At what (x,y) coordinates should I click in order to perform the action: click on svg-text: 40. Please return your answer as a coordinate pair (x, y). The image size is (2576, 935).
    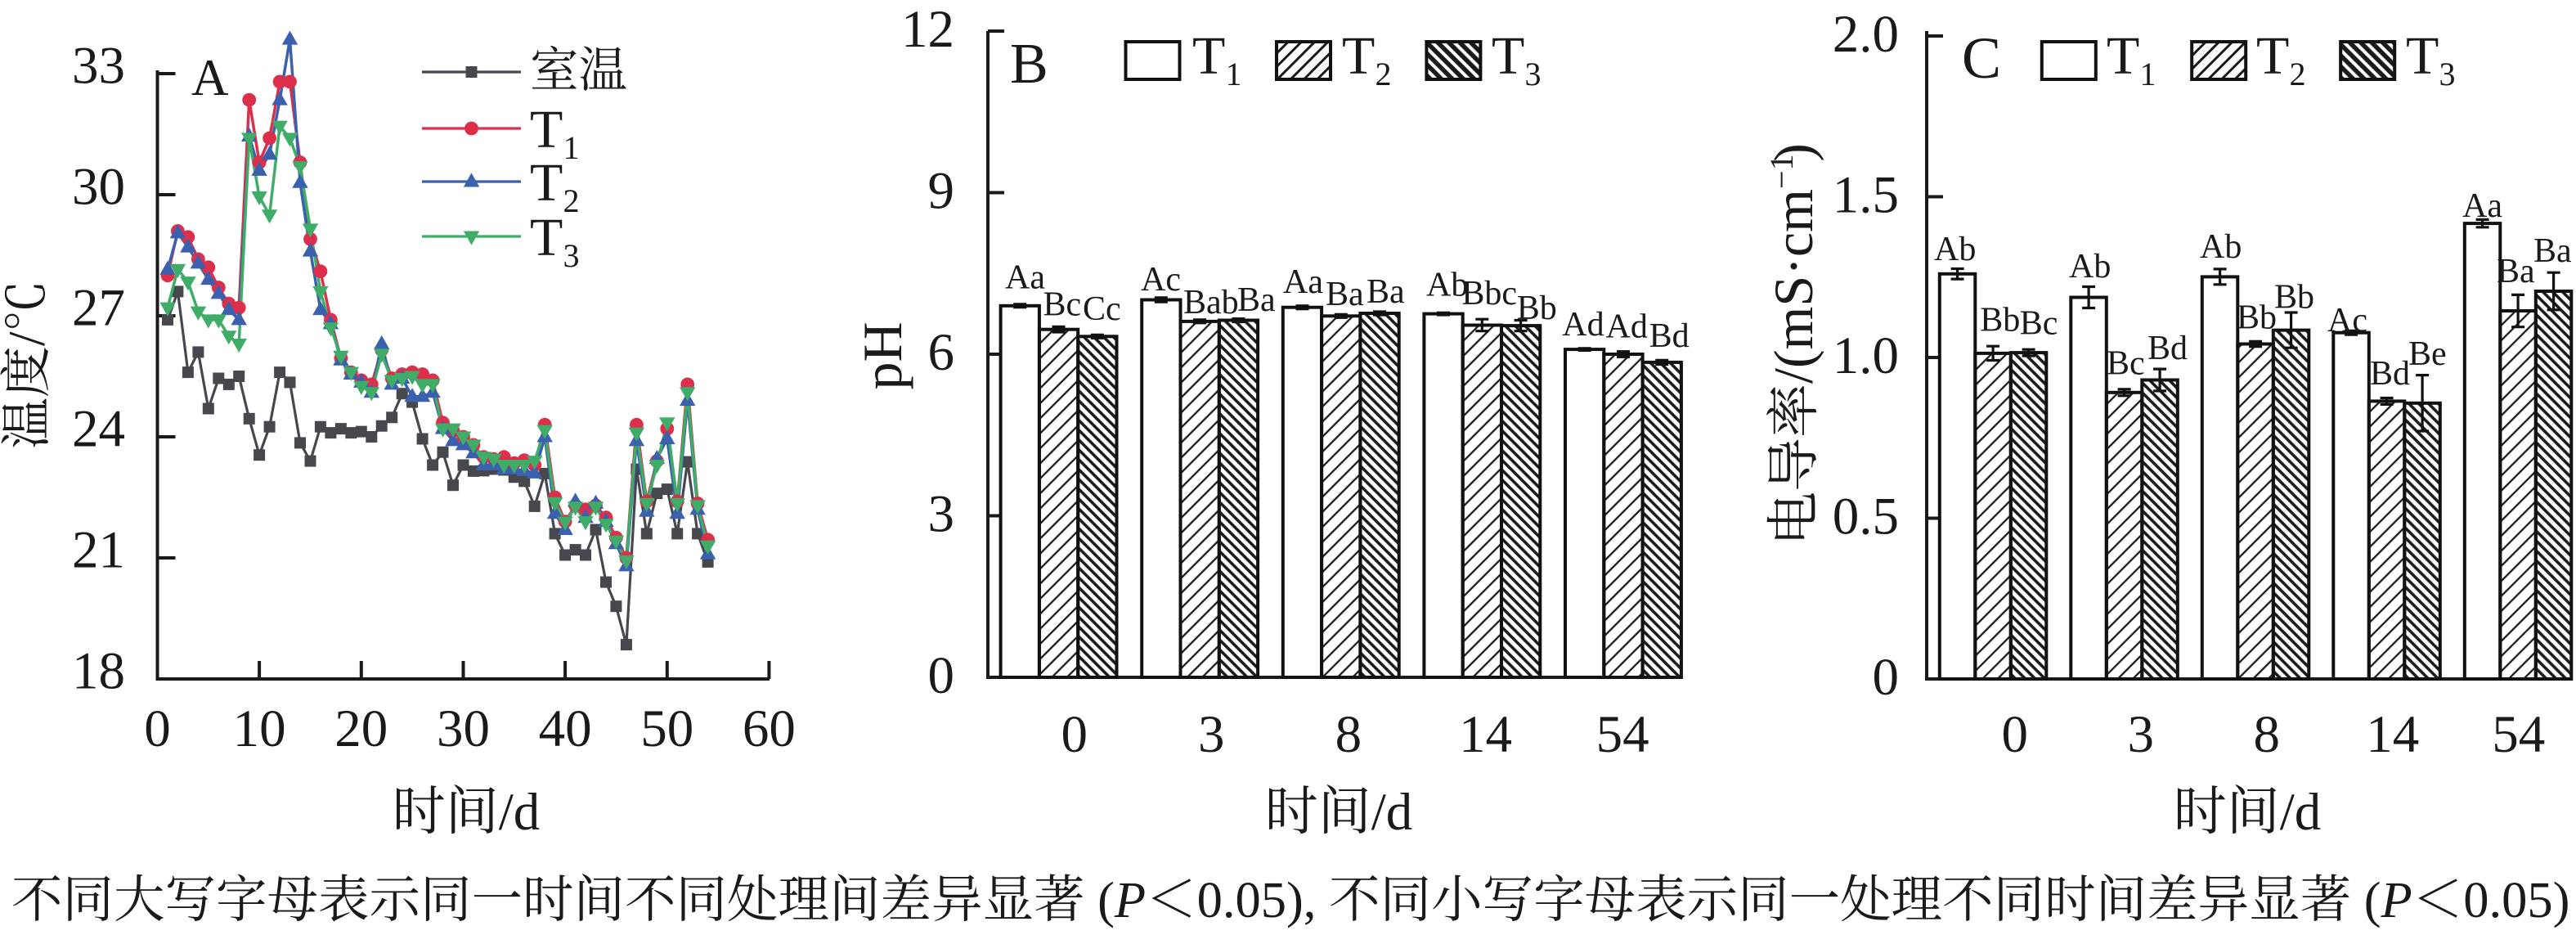
    Looking at the image, I should click on (565, 728).